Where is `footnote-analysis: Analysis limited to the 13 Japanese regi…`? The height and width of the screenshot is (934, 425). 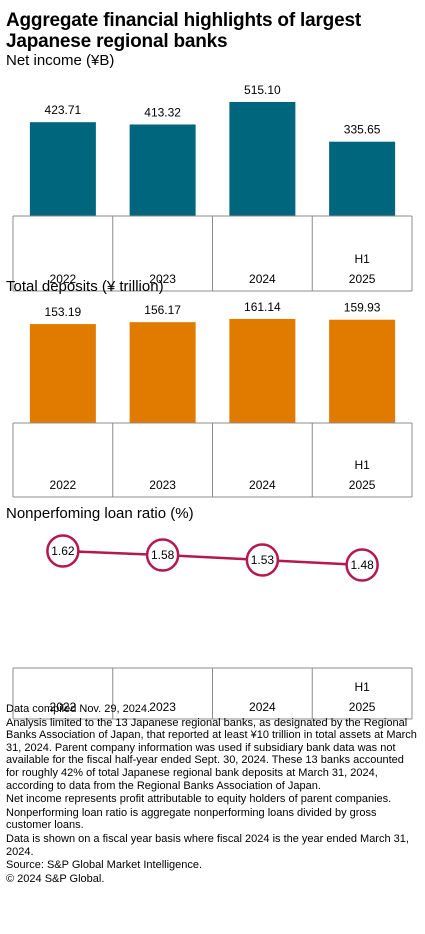 footnote-analysis: Analysis limited to the 13 Japanese regi… is located at coordinates (211, 754).